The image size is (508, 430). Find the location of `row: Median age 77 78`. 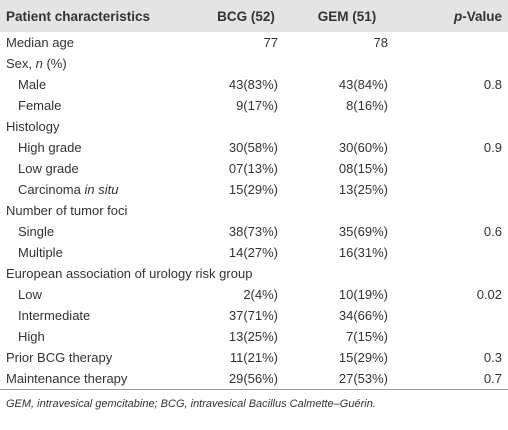

row: Median age 77 78 is located at coordinates (254, 42).